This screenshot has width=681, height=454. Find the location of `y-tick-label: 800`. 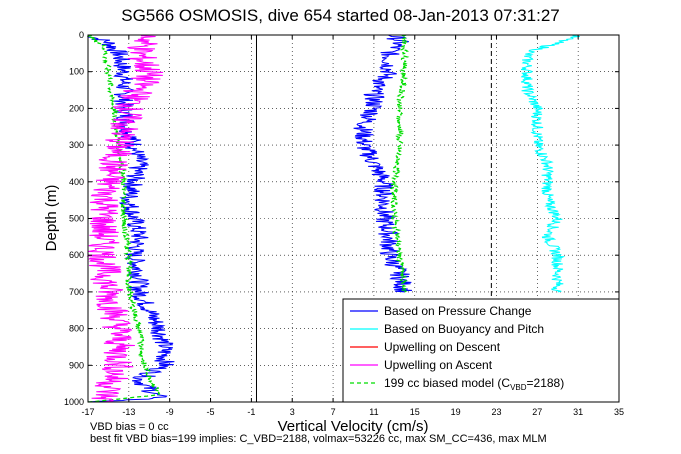

y-tick-label: 800 is located at coordinates (76, 329).